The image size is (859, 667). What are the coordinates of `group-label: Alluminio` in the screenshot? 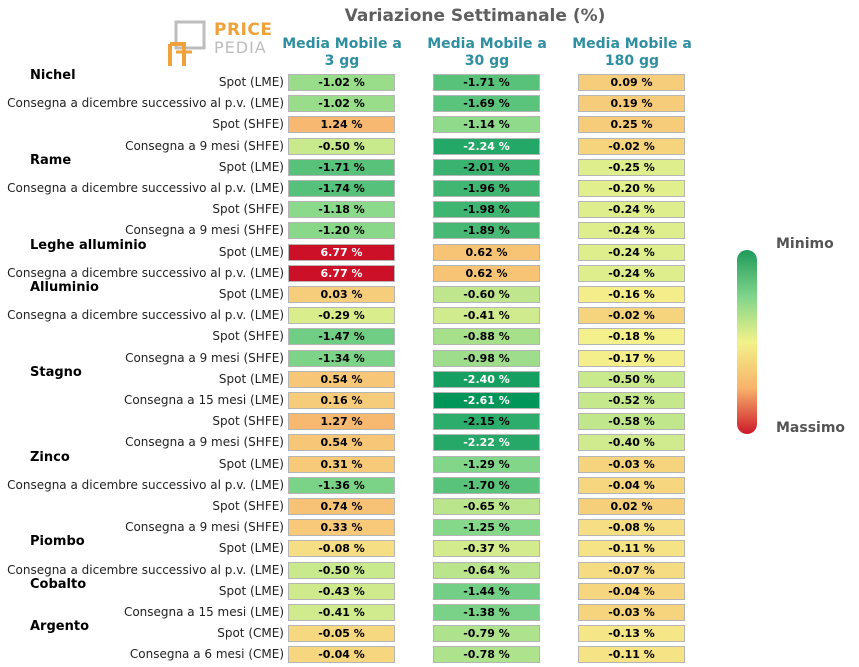 It's located at (64, 287).